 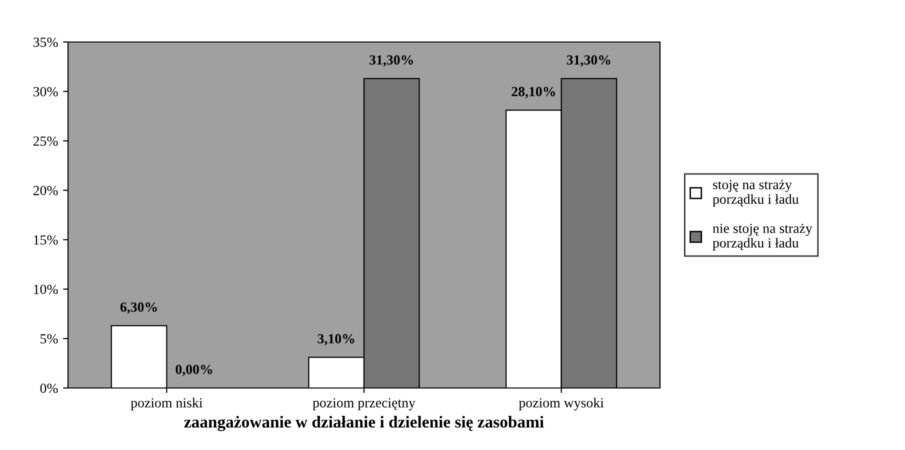 What do you see at coordinates (755, 193) in the screenshot?
I see `legend-label: stoję na straży porządku i ładu` at bounding box center [755, 193].